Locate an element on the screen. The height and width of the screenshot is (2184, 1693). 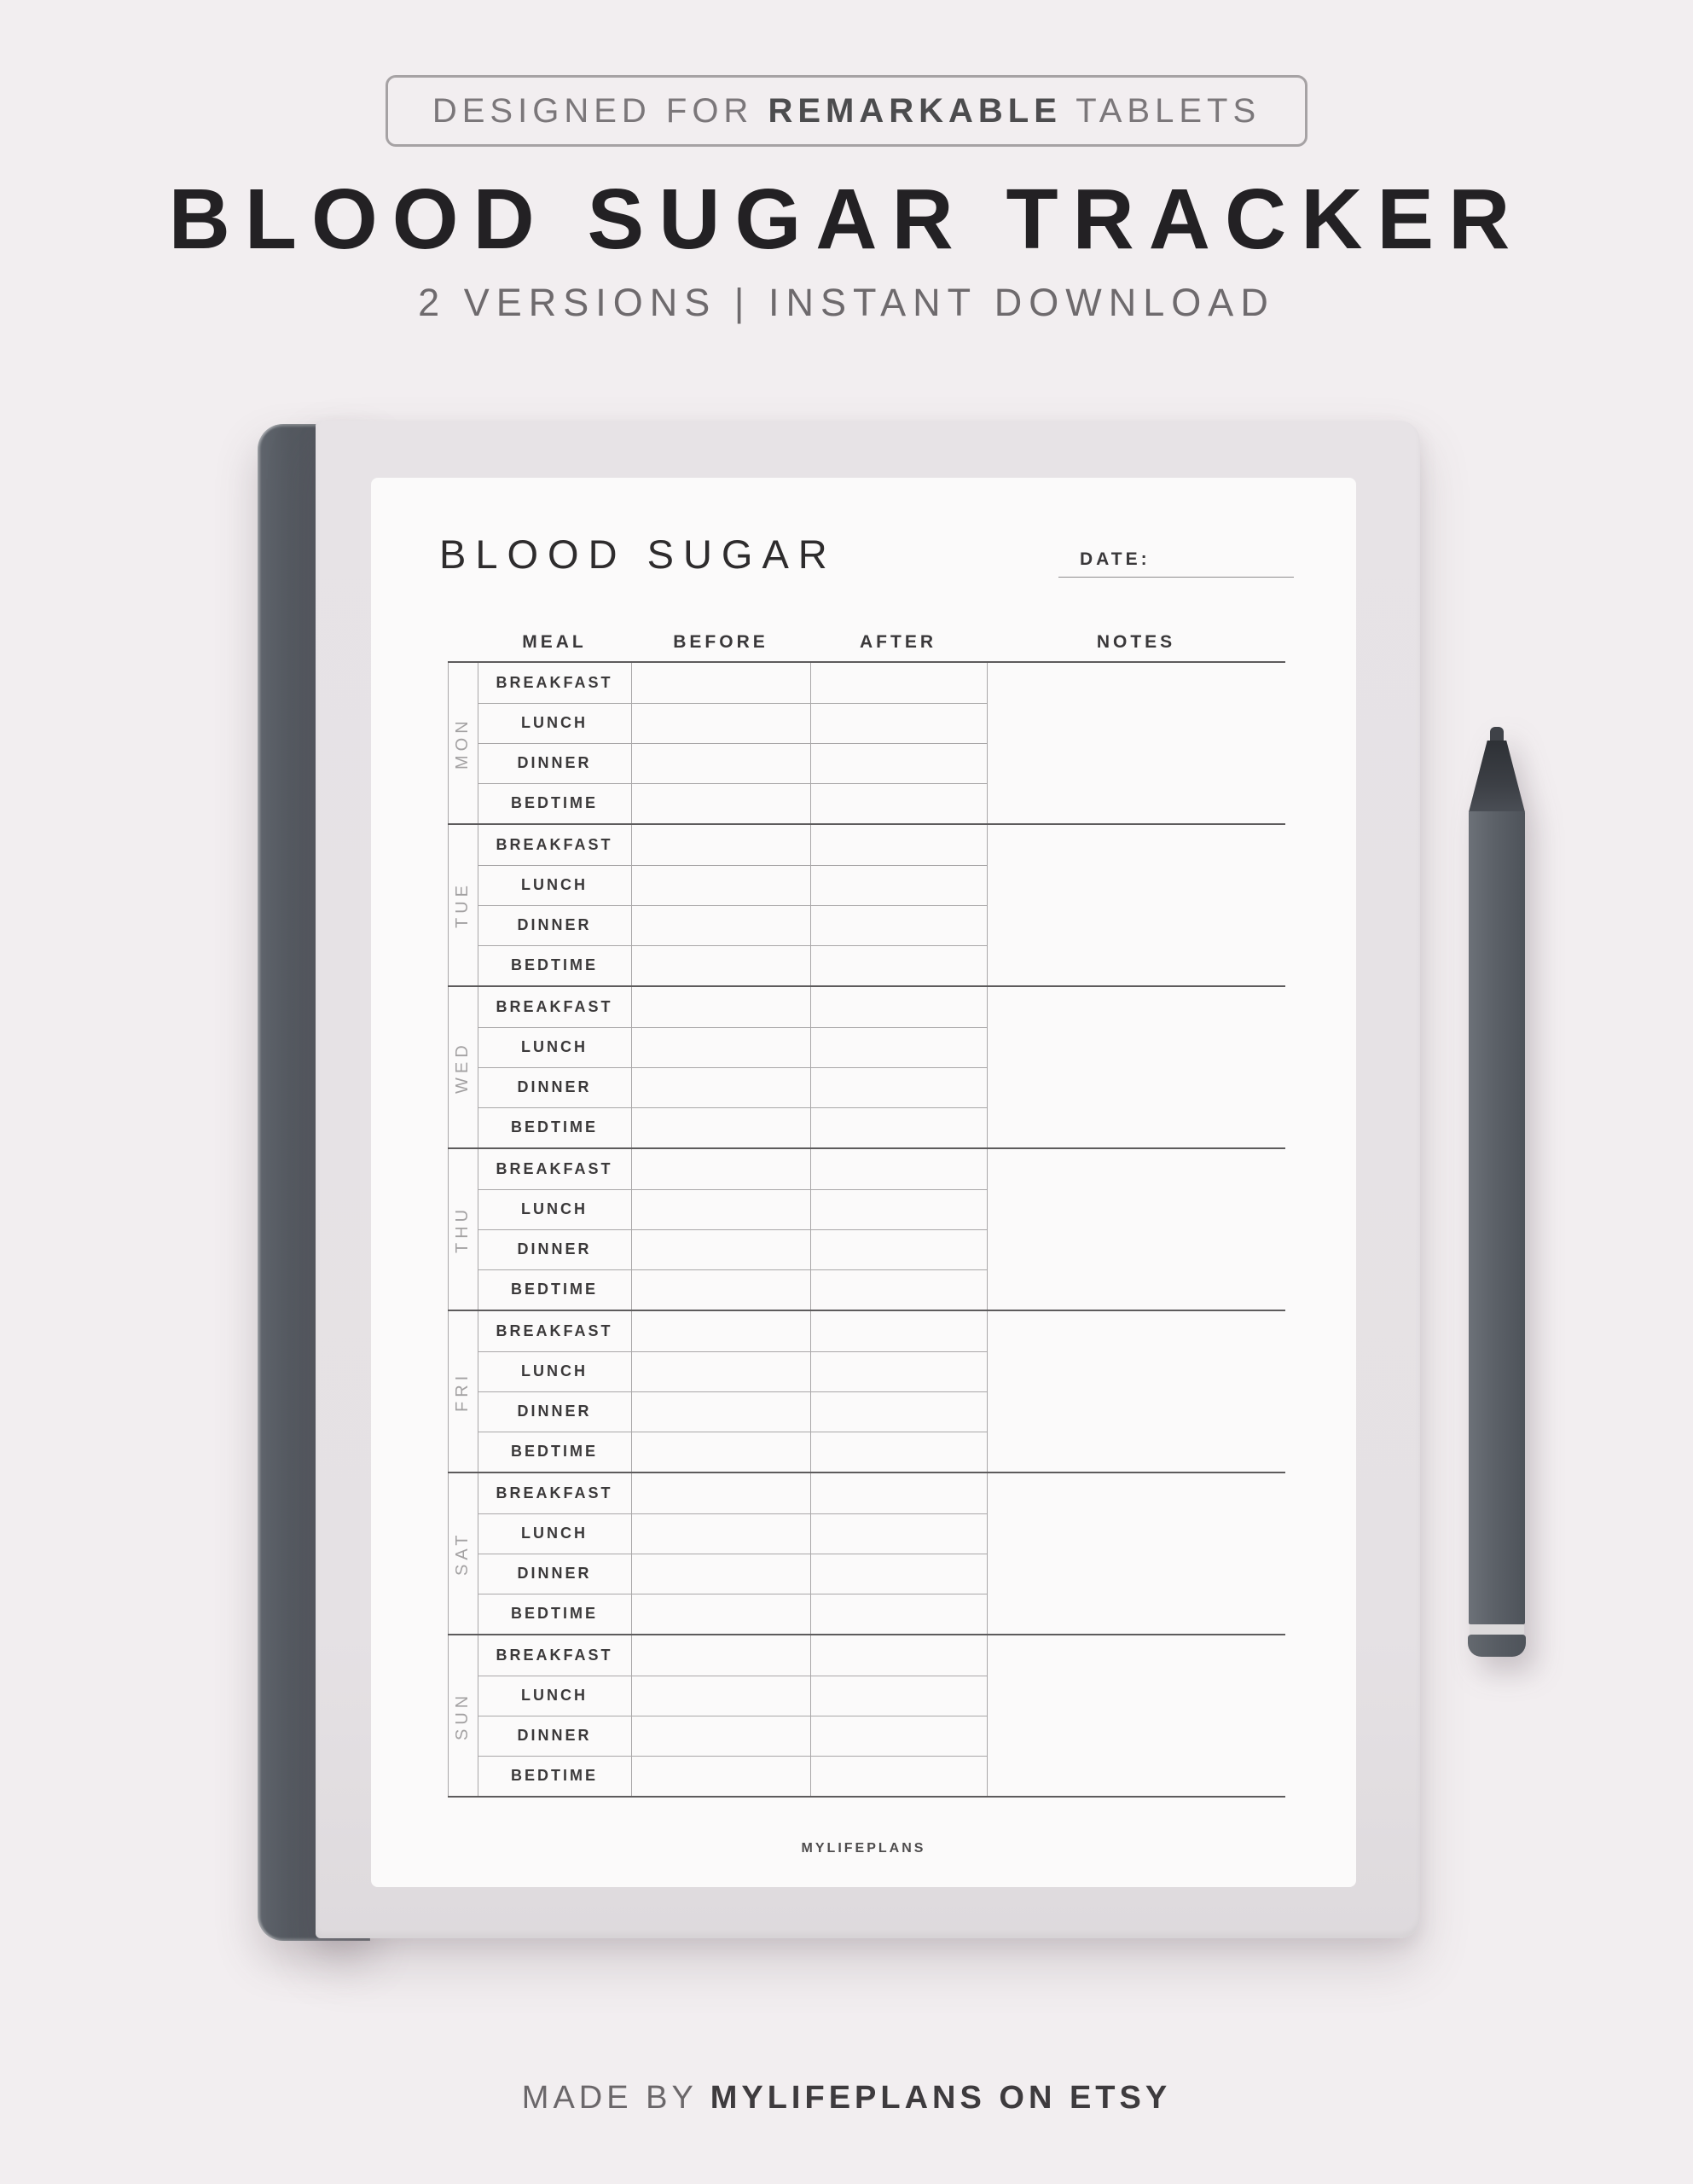
day-section-thu: THU BREAKFAST LUNCH DINNER BEDTIME is located at coordinates (866, 1230).